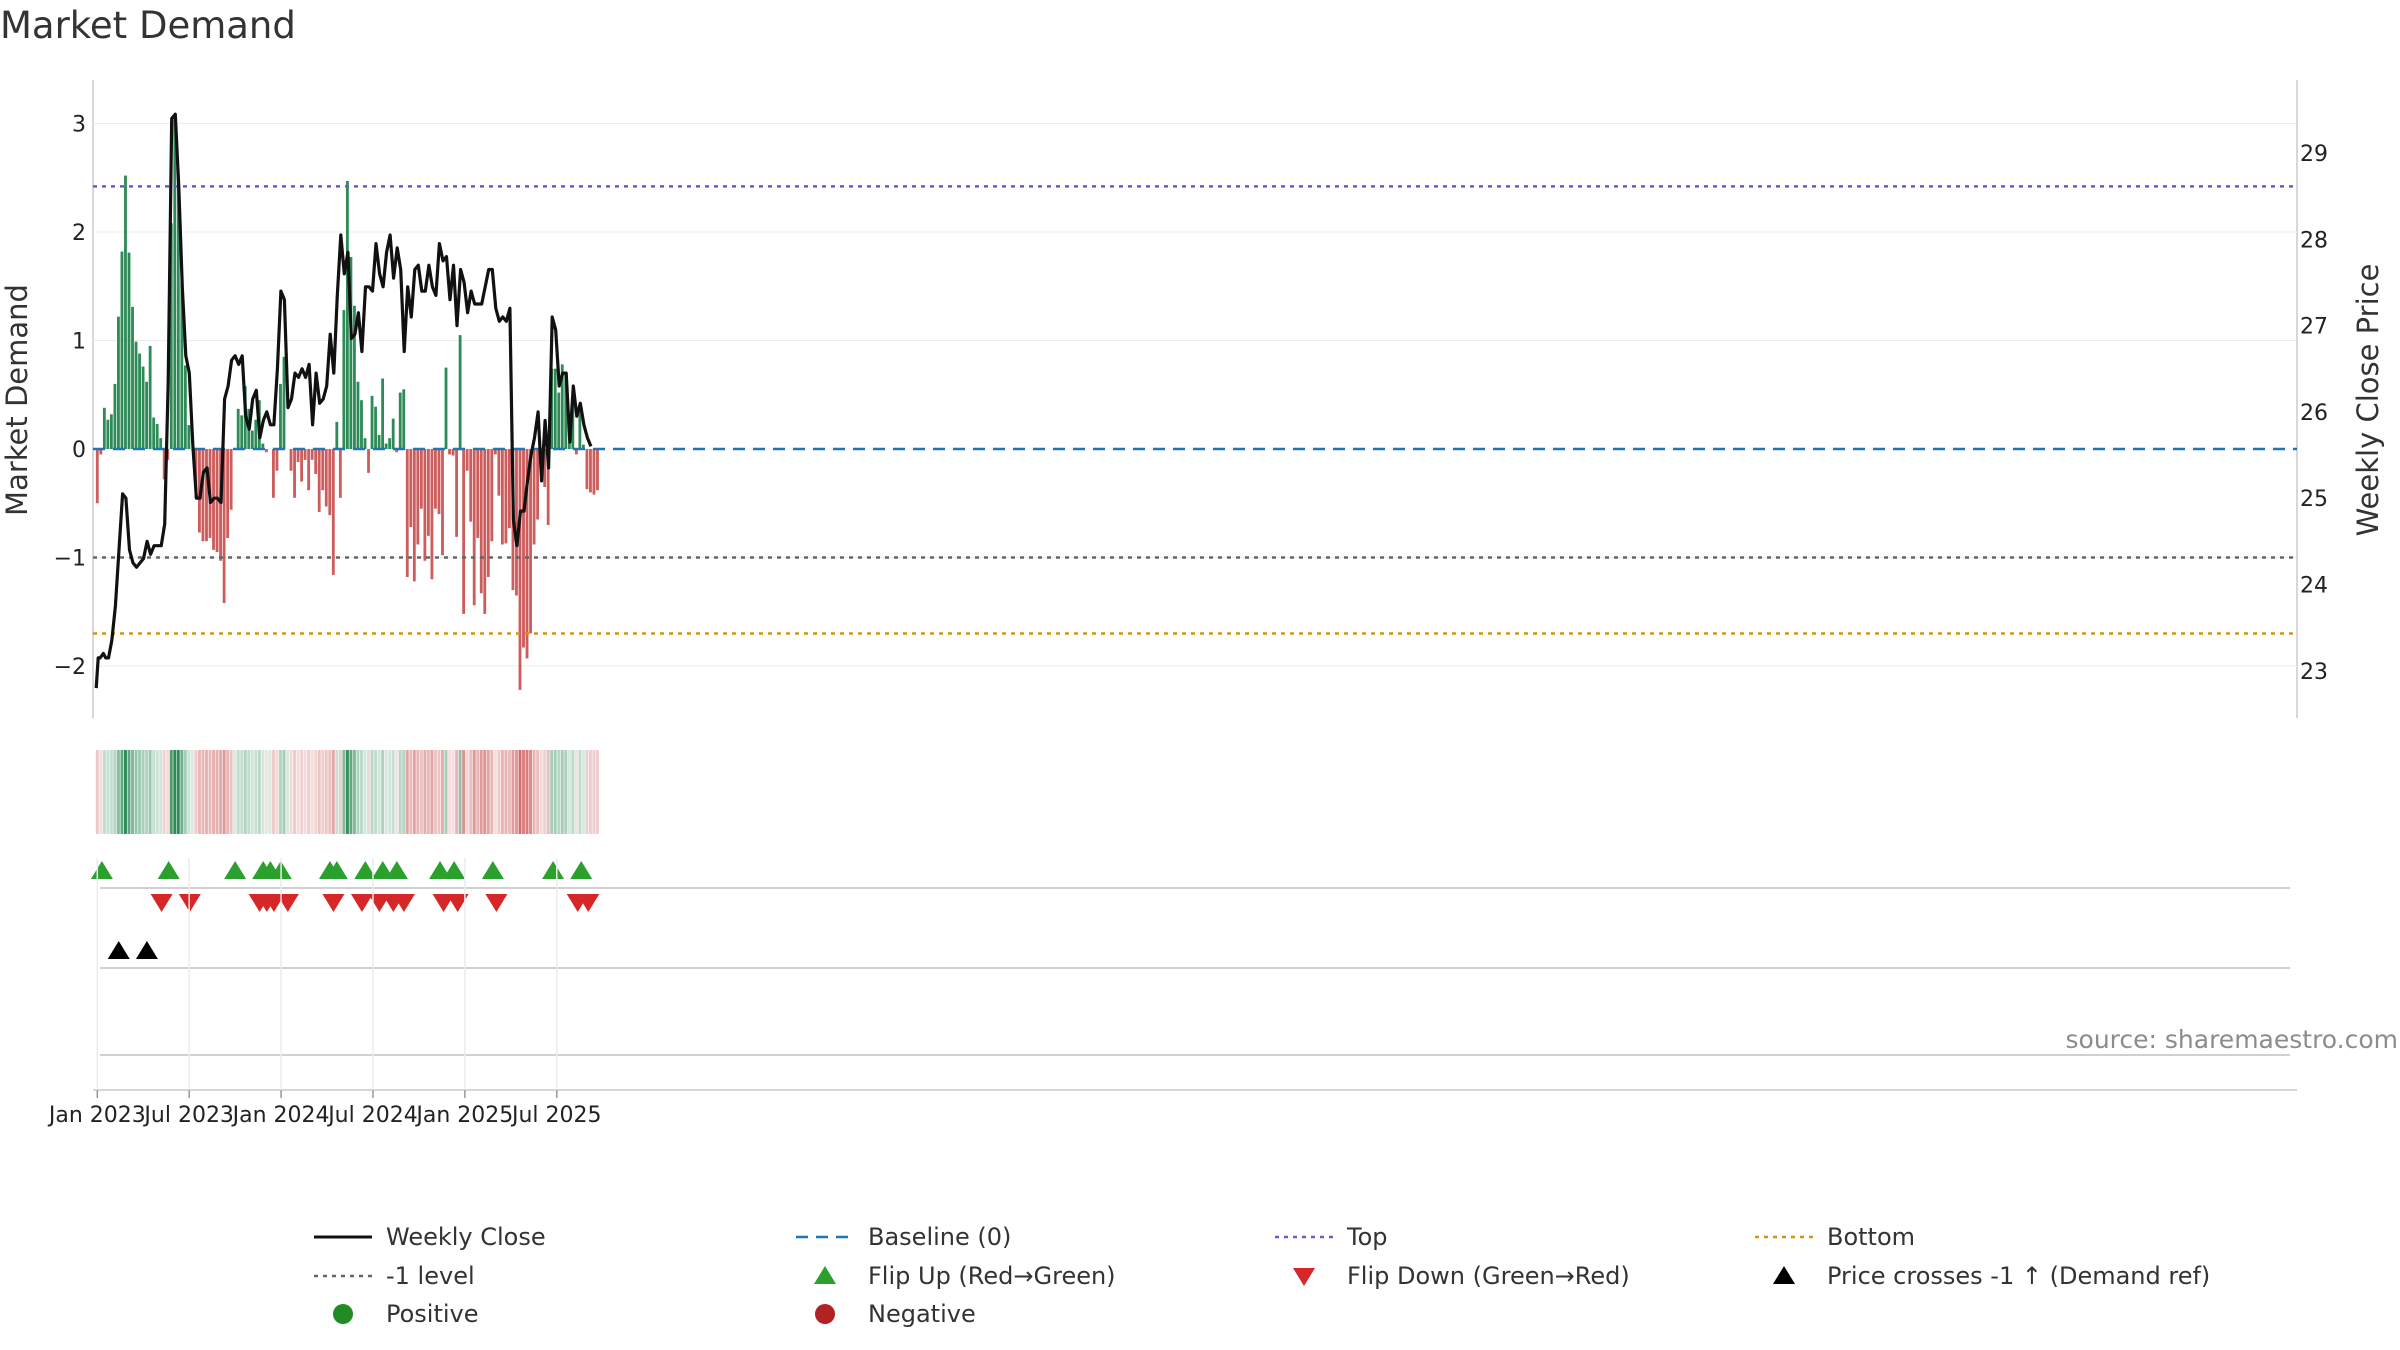 The width and height of the screenshot is (2400, 1350). I want to click on x-tick-label: Jan 2024, so click(280, 1115).